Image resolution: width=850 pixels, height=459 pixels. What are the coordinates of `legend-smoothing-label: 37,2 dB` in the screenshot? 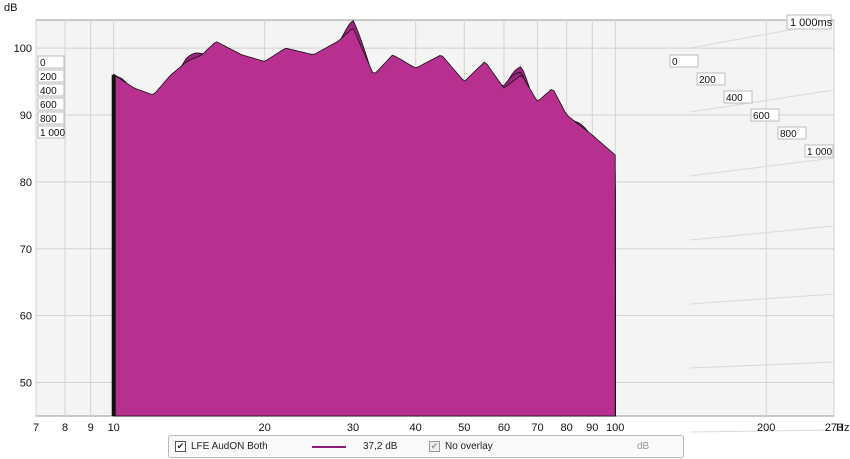 It's located at (380, 446).